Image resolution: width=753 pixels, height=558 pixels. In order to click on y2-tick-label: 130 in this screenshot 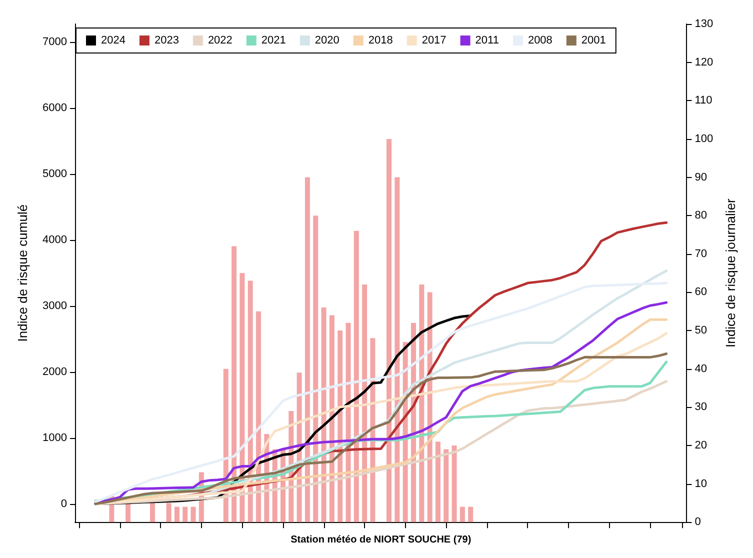, I will do `click(704, 24)`.